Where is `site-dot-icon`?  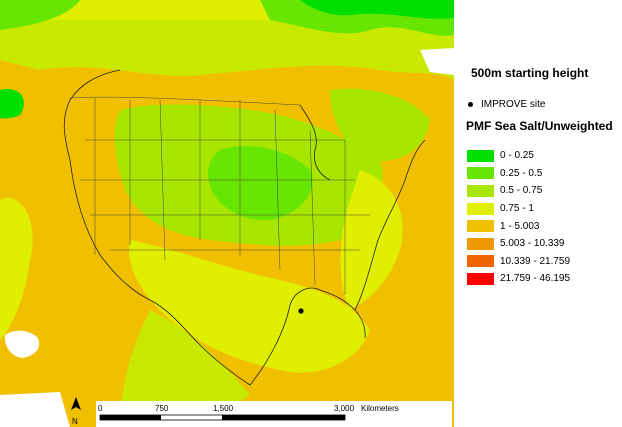
site-dot-icon is located at coordinates (470, 104).